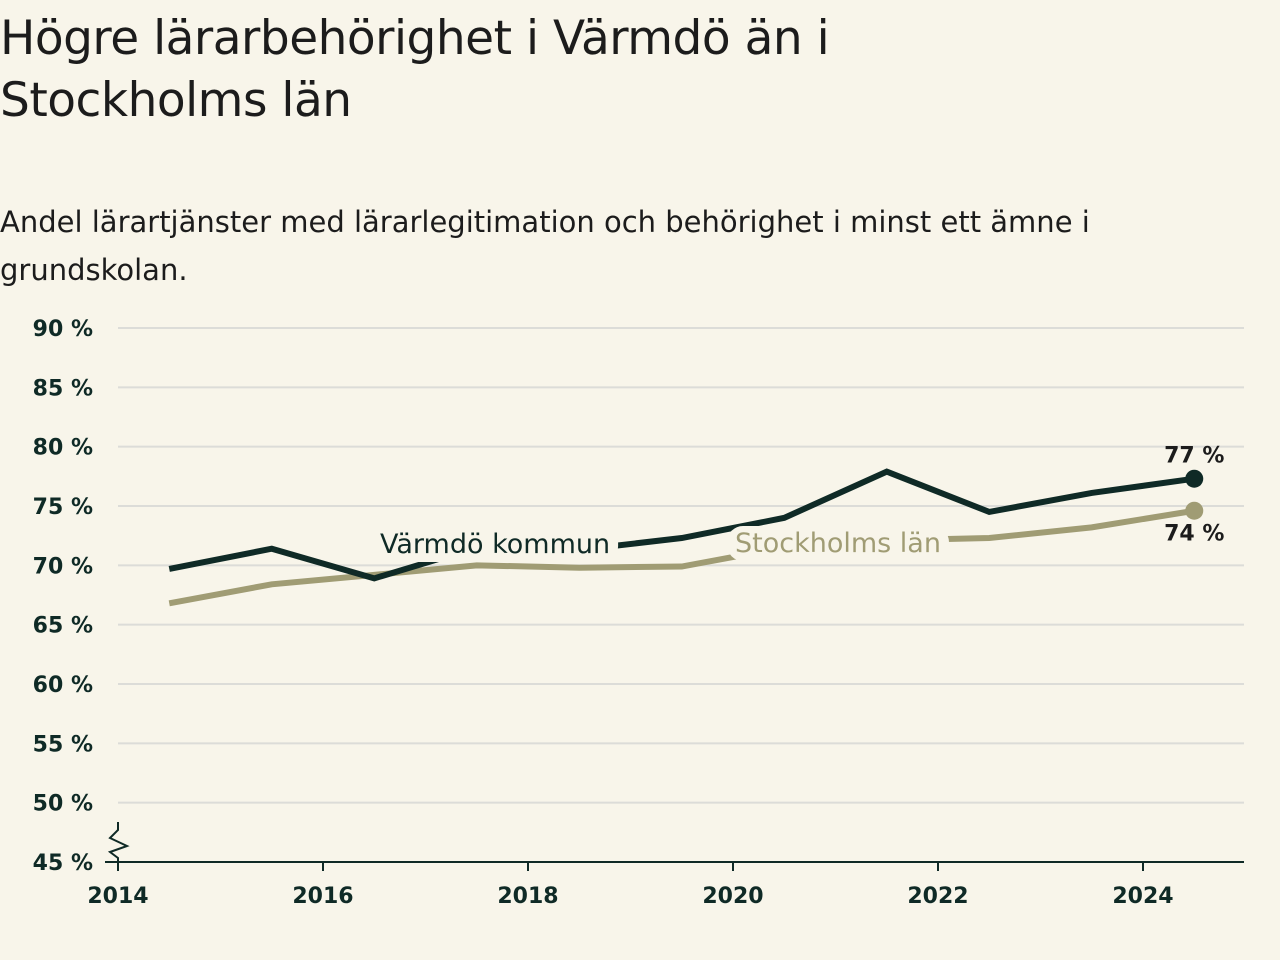 The image size is (1280, 960). Describe the element at coordinates (81, 596) in the screenshot. I see `y-axis: 45 % 50 % 55 % 60 % 65 % 70 % 75 % 80 % 85 % 90 %` at that location.